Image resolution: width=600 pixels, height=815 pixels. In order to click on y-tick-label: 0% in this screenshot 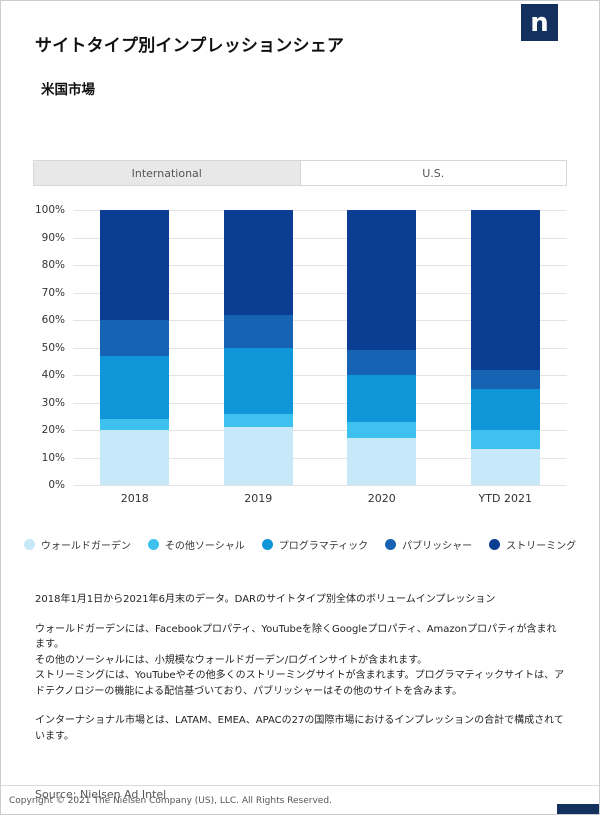, I will do `click(56, 485)`.